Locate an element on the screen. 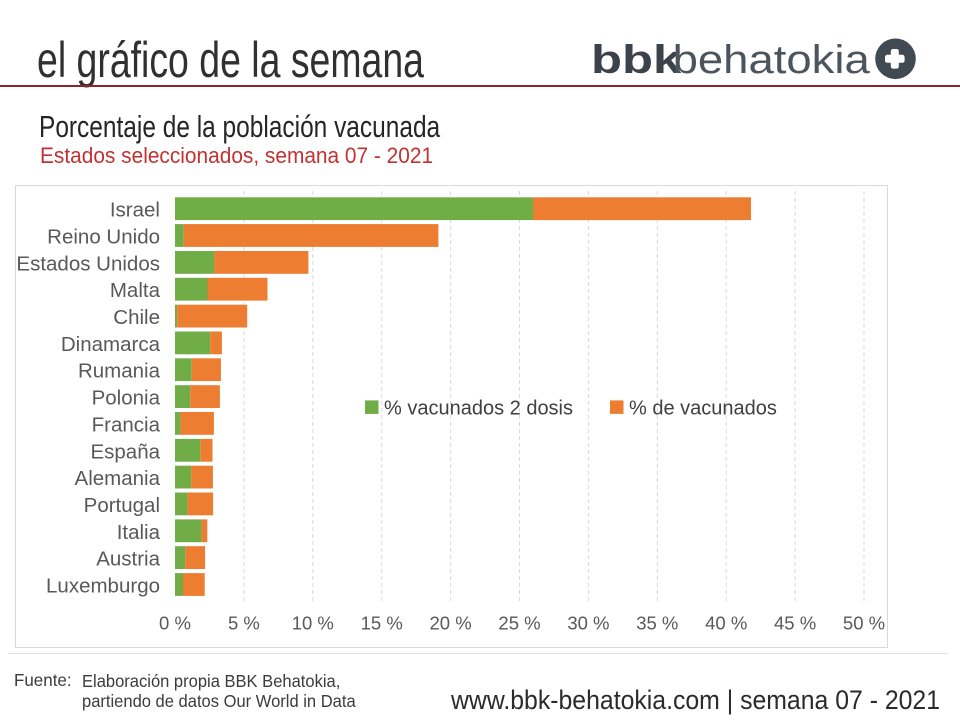  svg-text: 10 % is located at coordinates (313, 623).